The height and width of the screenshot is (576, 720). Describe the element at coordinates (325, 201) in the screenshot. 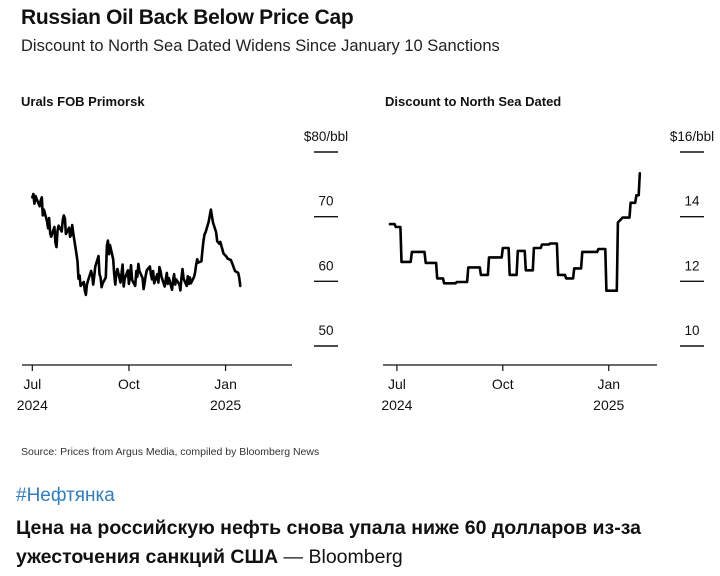

I see `y-tick-label: 70` at that location.